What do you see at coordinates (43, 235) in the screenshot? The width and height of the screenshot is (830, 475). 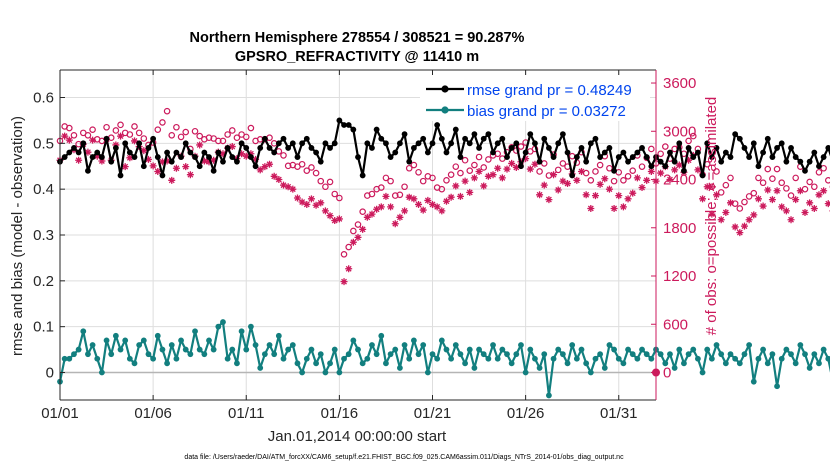 I see `y-left-tick-label: 0.3` at bounding box center [43, 235].